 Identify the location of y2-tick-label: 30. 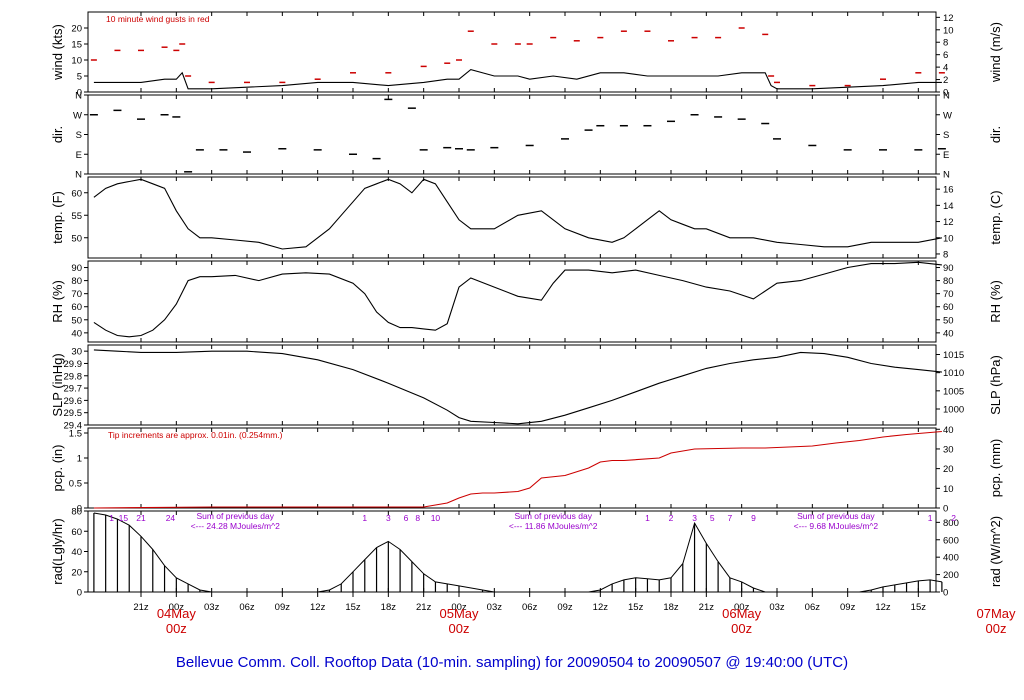
(948, 449).